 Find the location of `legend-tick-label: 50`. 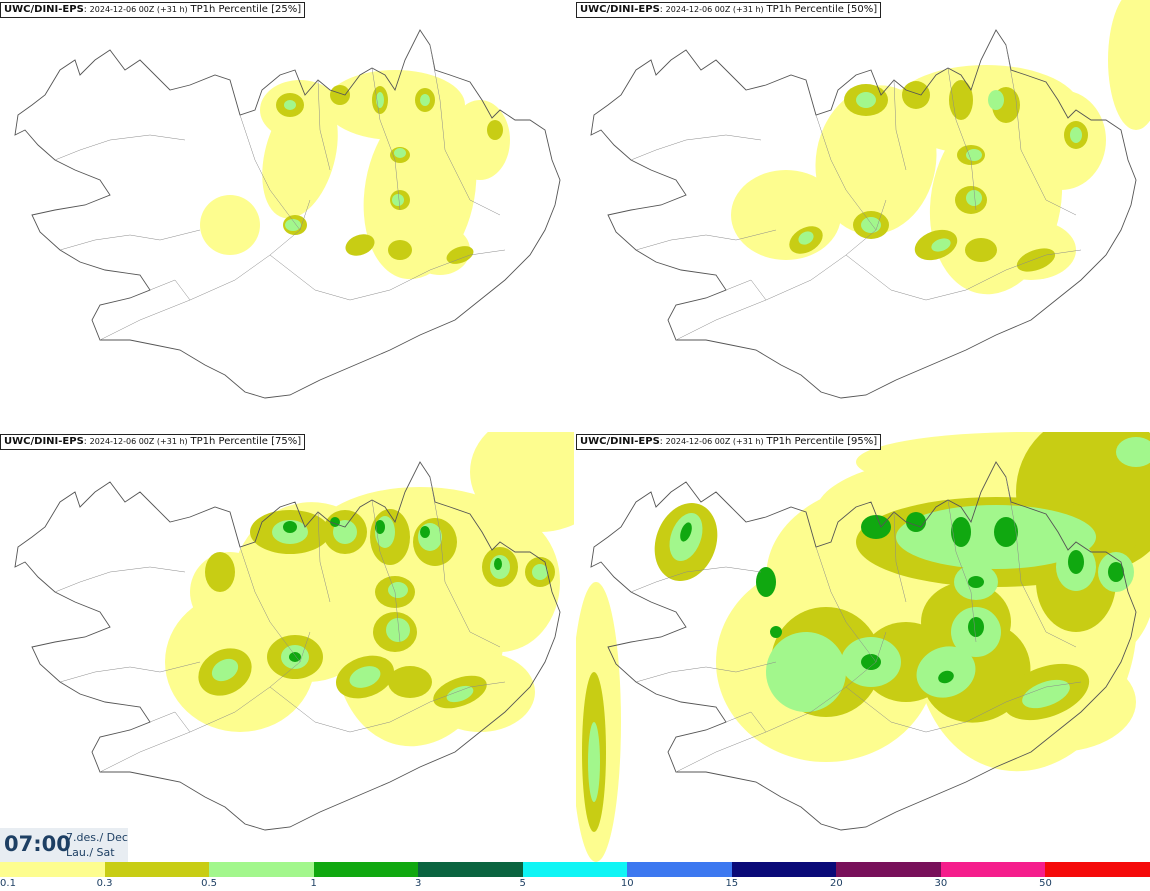

legend-tick-label: 50 is located at coordinates (1045, 883).